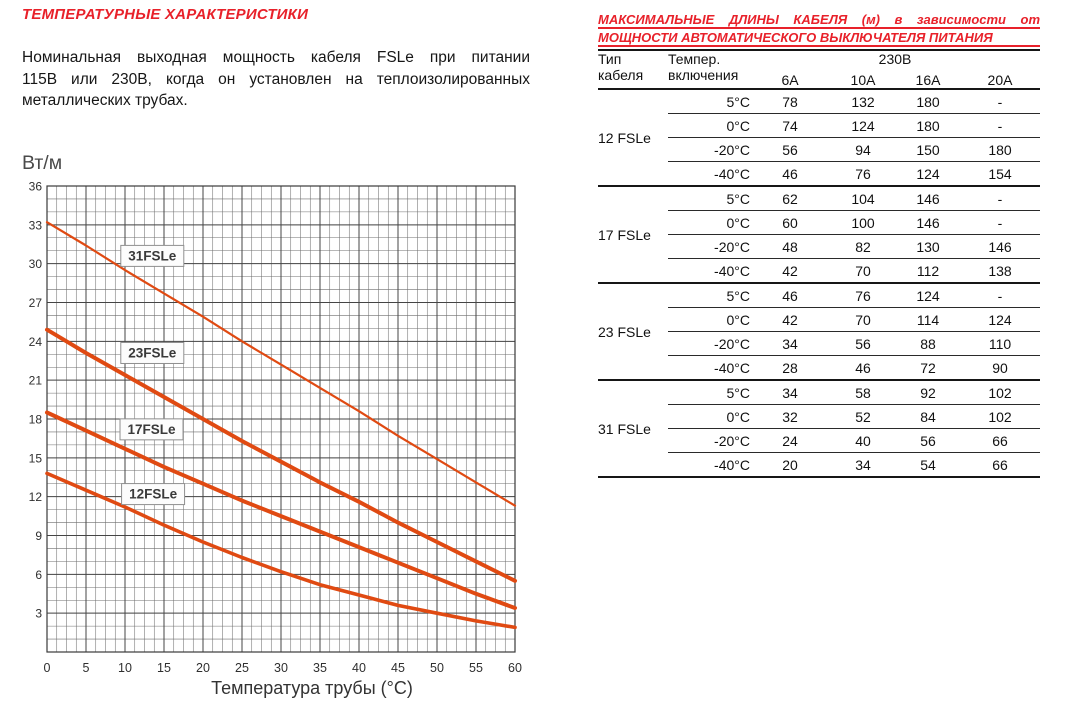  Describe the element at coordinates (359, 668) in the screenshot. I see `x-tick-label: 40` at that location.